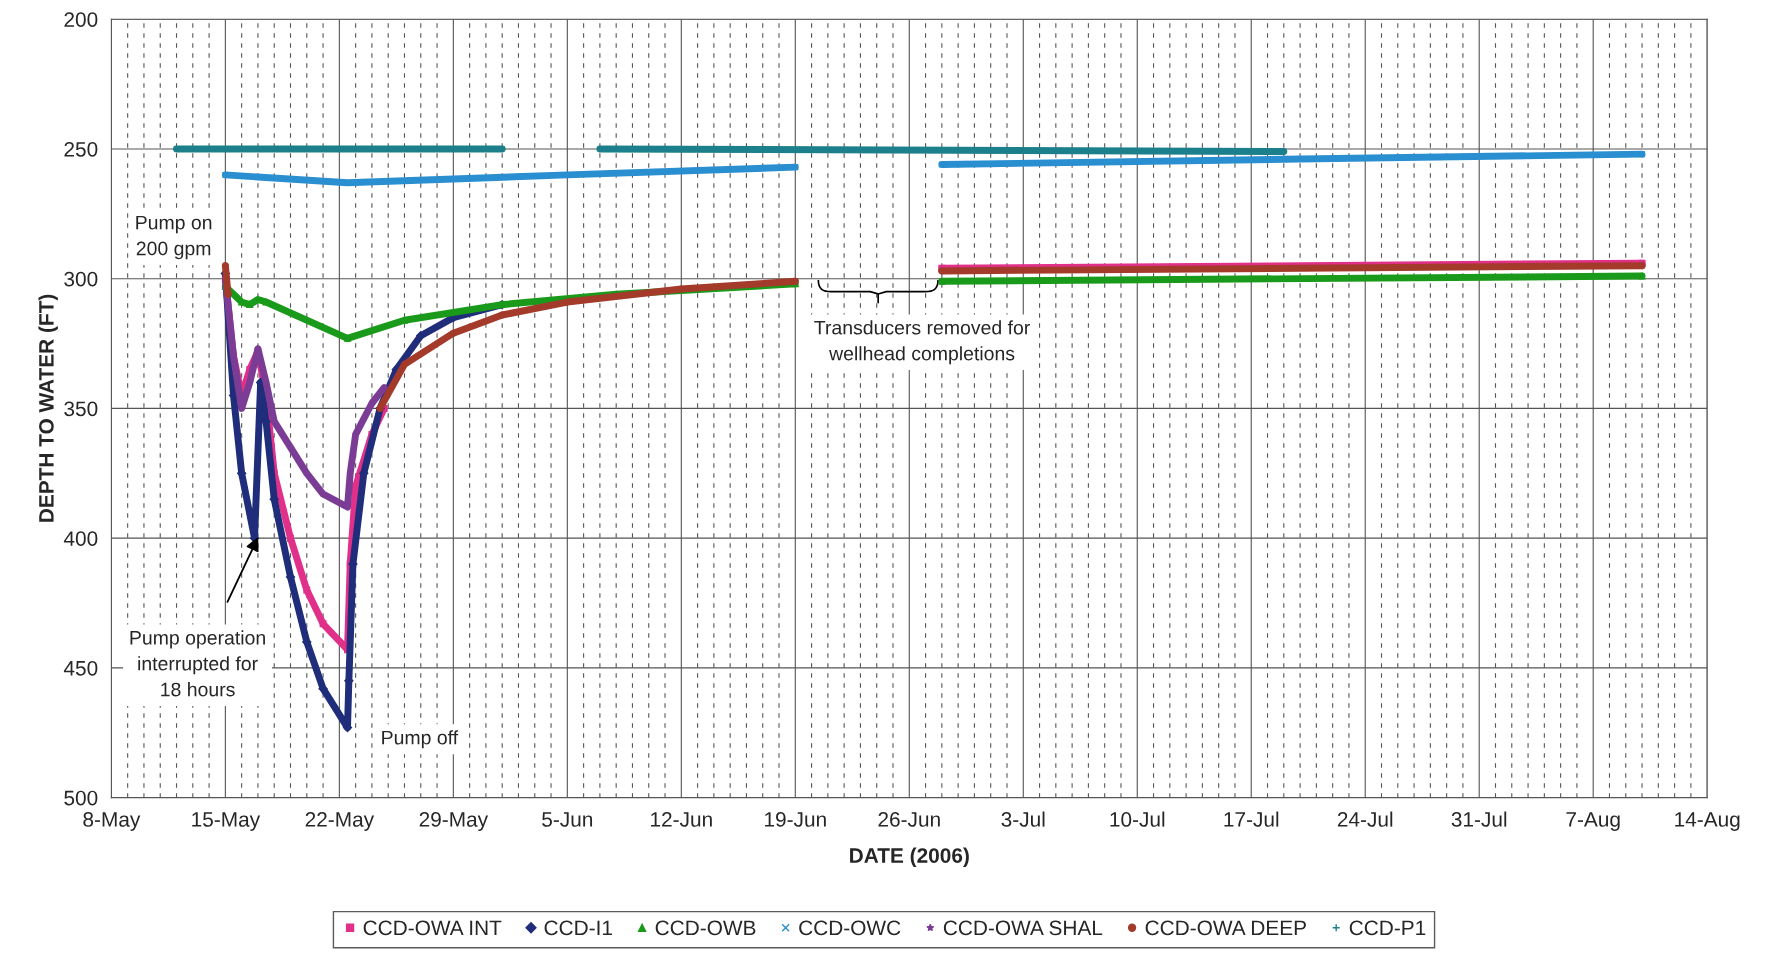 This screenshot has width=1768, height=961. I want to click on x-tick-label: 12-Jun, so click(681, 819).